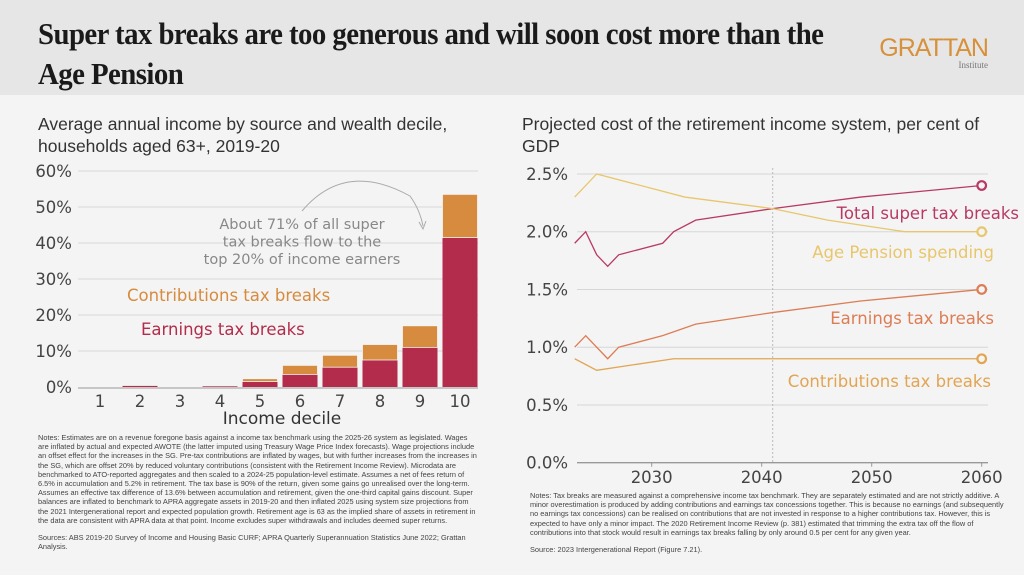 Image resolution: width=1024 pixels, height=575 pixels. I want to click on x-tick-label: 2, so click(140, 401).